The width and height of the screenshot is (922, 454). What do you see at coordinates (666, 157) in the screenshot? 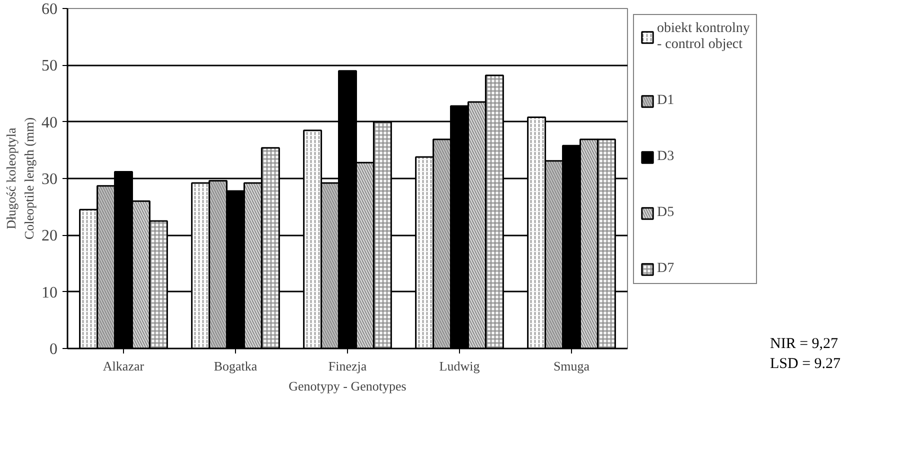
I see `legend-label: D3` at bounding box center [666, 157].